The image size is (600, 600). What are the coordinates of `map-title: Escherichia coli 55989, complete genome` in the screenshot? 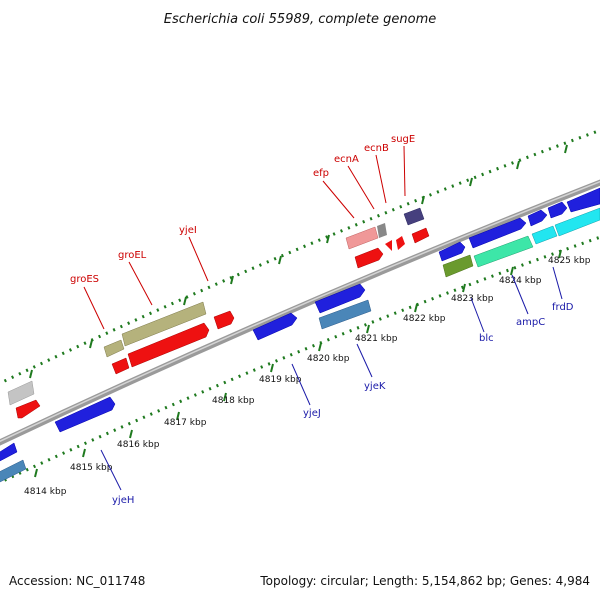 It's located at (300, 19).